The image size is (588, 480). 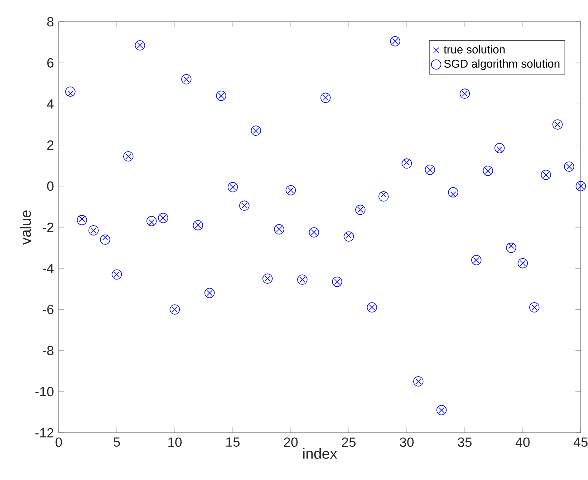 What do you see at coordinates (320, 454) in the screenshot?
I see `x-axis-title: index` at bounding box center [320, 454].